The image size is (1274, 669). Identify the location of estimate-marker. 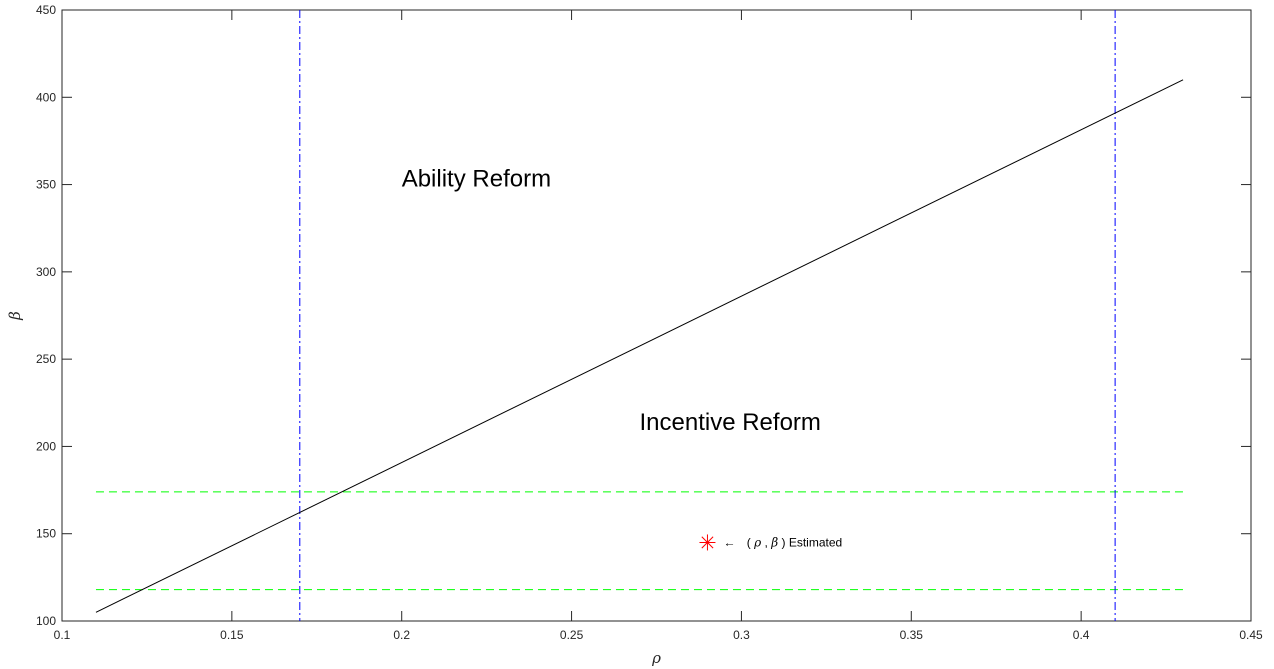
(707, 542).